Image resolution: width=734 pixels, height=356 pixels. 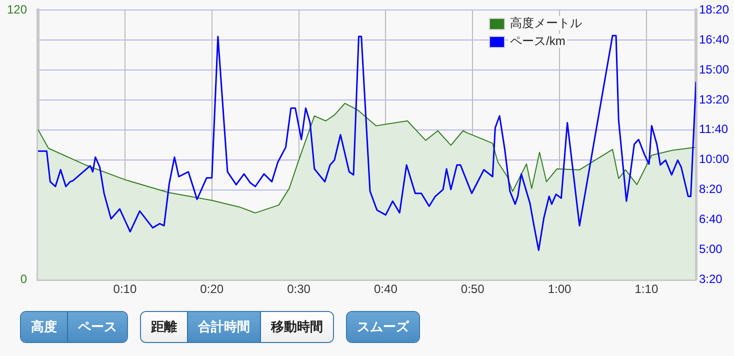 What do you see at coordinates (97, 327) in the screenshot?
I see `text: ペース` at bounding box center [97, 327].